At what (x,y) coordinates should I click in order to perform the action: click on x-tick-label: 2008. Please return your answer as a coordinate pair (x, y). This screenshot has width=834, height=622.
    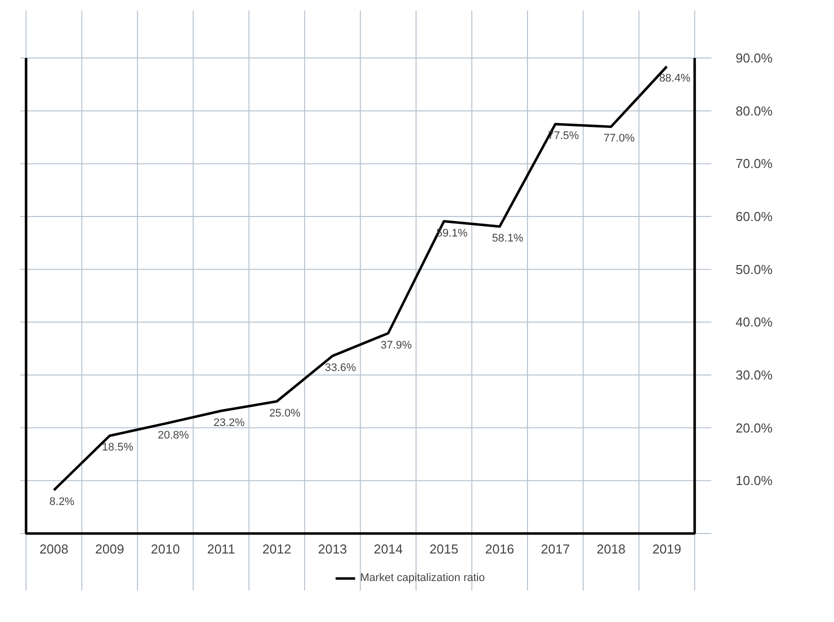
    Looking at the image, I should click on (53, 548).